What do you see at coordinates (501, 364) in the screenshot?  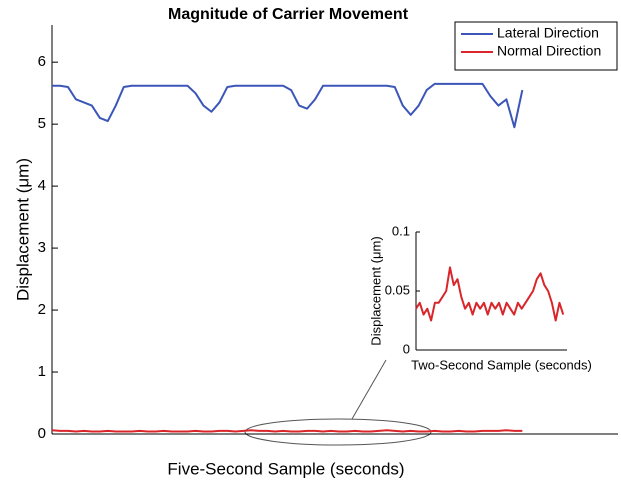 I see `x-axis-label: Two-Second Sample (seconds)` at bounding box center [501, 364].